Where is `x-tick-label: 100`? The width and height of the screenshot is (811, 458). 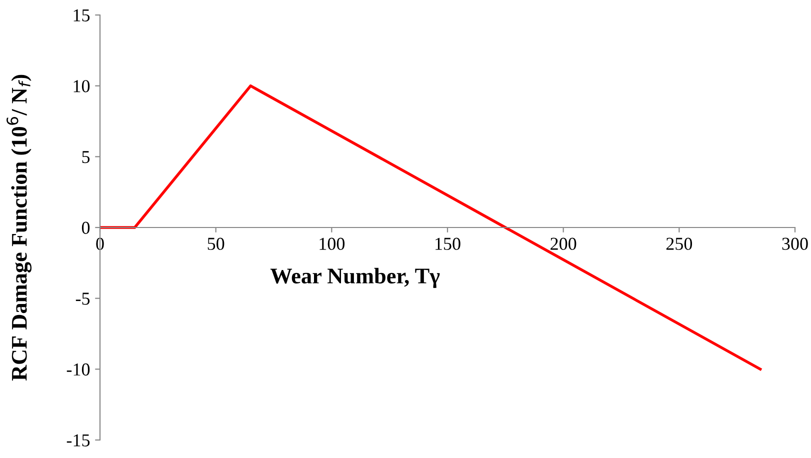
x-tick-label: 100 is located at coordinates (332, 244).